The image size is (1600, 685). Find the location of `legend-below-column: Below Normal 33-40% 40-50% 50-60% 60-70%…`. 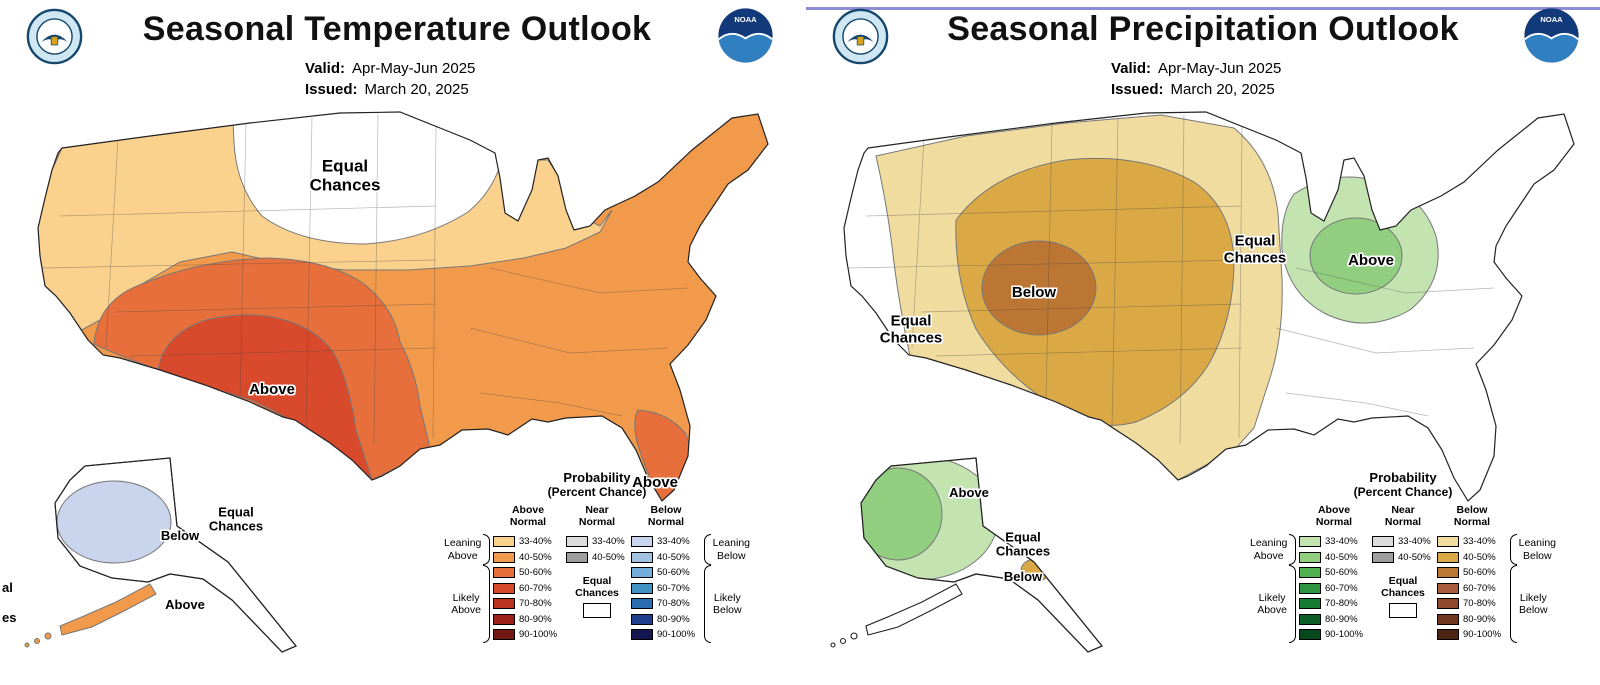

legend-below-column: Below Normal 33-40% 40-50% 50-60% 60-70%… is located at coordinates (1472, 573).